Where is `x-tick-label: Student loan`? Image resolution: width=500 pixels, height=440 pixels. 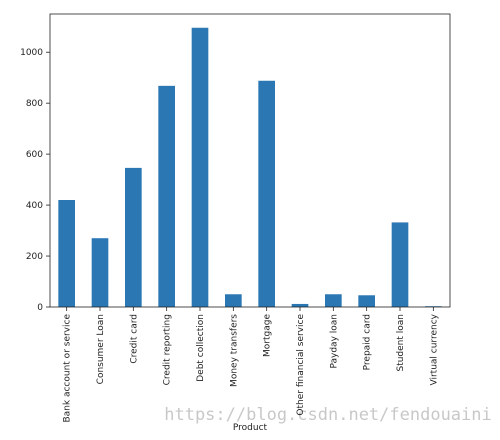 x-tick-label: Student loan is located at coordinates (401, 343).